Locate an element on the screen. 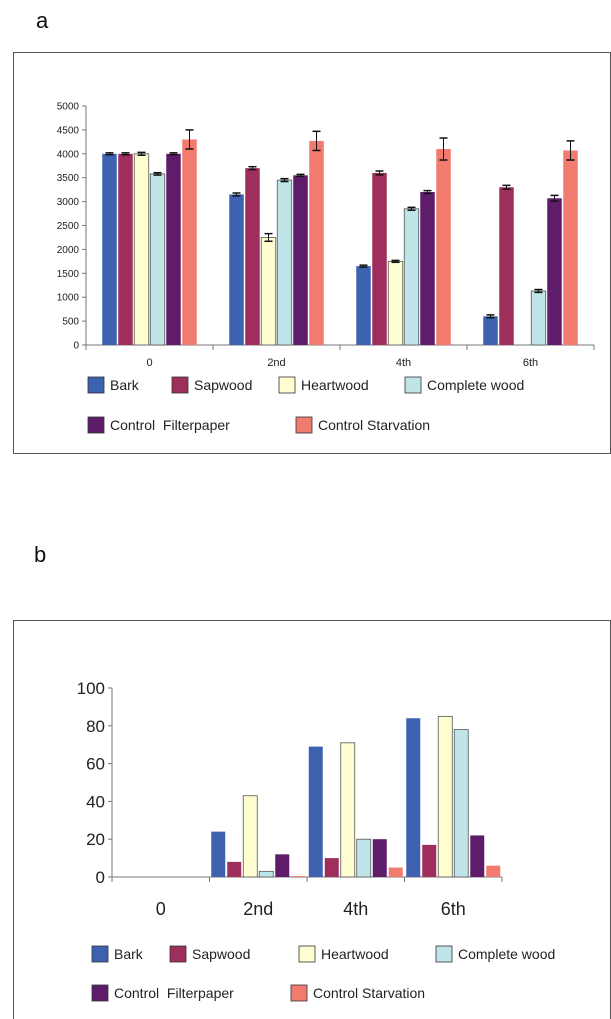 The width and height of the screenshot is (611, 1019). y-tick-label: 4500 is located at coordinates (68, 130).